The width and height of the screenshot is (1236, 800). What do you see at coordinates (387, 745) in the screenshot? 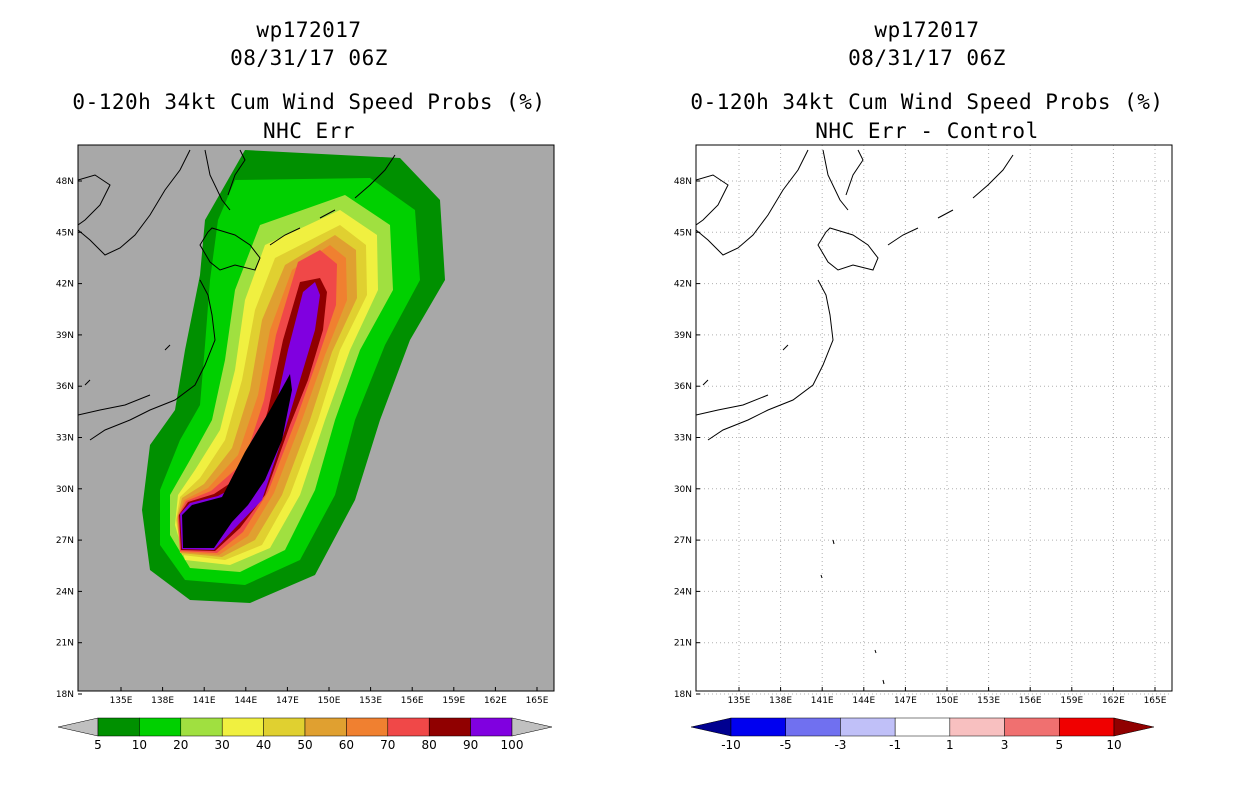
I see `colorbar-label: 70` at bounding box center [387, 745].